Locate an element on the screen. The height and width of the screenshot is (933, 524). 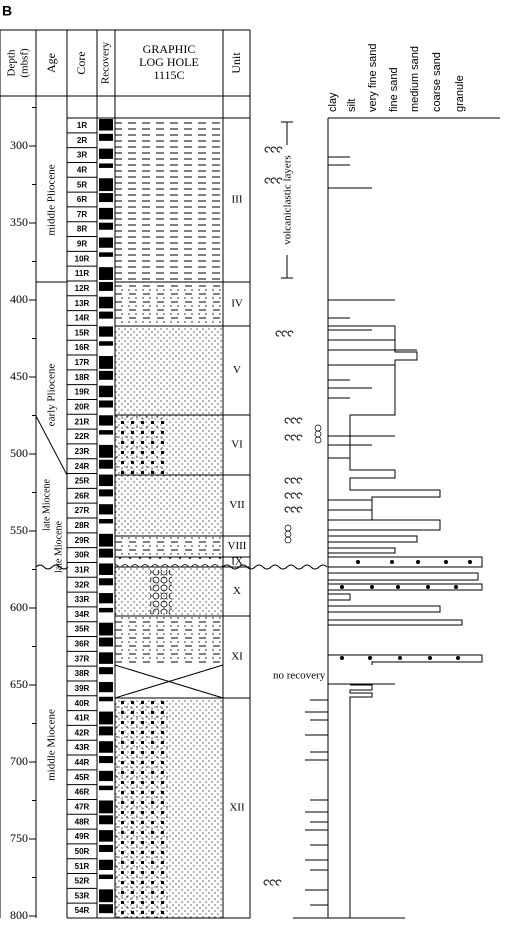
core-label: 29R is located at coordinates (82, 540).